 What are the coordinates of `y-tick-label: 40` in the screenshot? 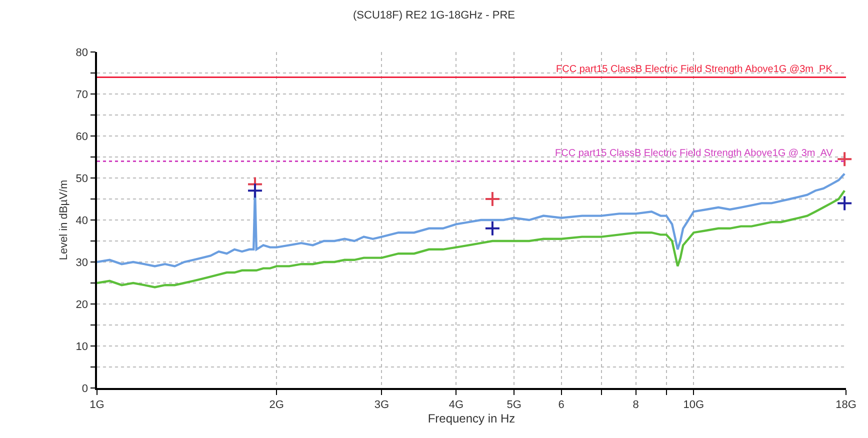 It's located at (82, 220).